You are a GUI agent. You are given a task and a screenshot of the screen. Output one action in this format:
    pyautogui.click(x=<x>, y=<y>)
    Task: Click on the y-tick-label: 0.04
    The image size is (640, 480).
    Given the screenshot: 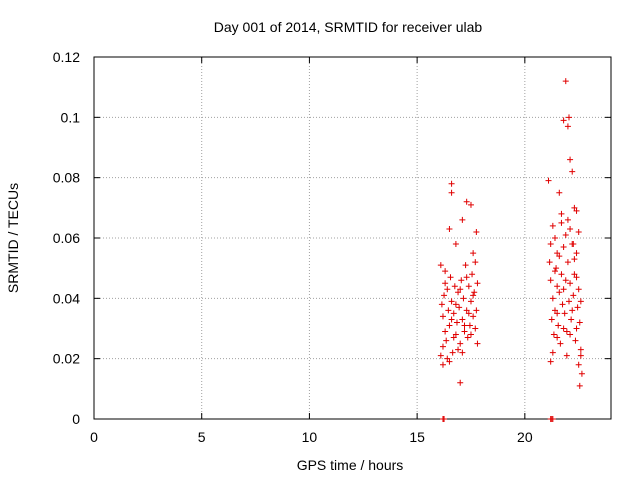 What is the action you would take?
    pyautogui.click(x=66, y=298)
    